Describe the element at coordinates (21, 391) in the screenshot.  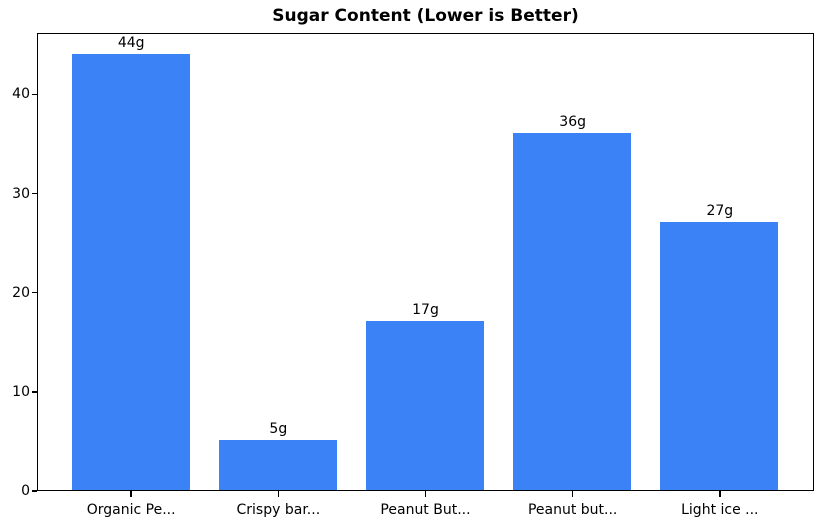
I see `y-axis-tick-label: 10` at that location.